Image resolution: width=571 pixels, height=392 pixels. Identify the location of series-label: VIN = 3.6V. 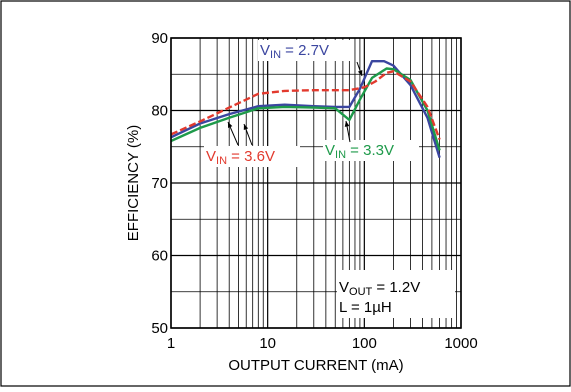
(240, 157).